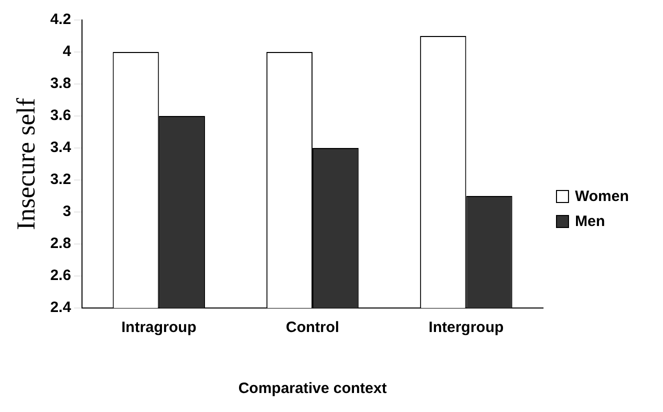 Image resolution: width=663 pixels, height=412 pixels. Describe the element at coordinates (312, 389) in the screenshot. I see `x-axis-title: Comparative context` at that location.